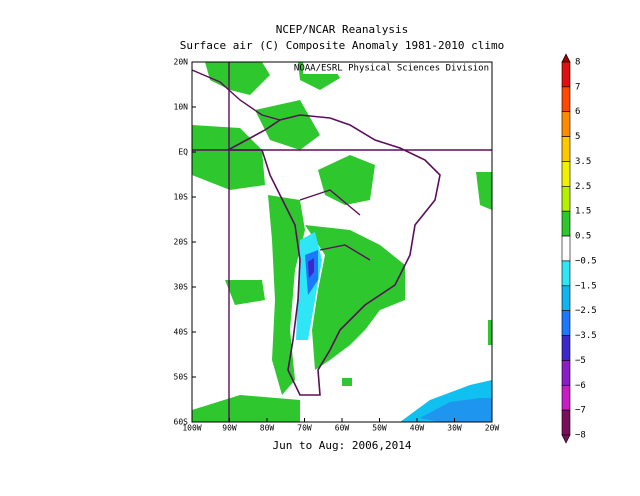 The width and height of the screenshot is (640, 496). I want to click on lon-label: 100W, so click(191, 428).